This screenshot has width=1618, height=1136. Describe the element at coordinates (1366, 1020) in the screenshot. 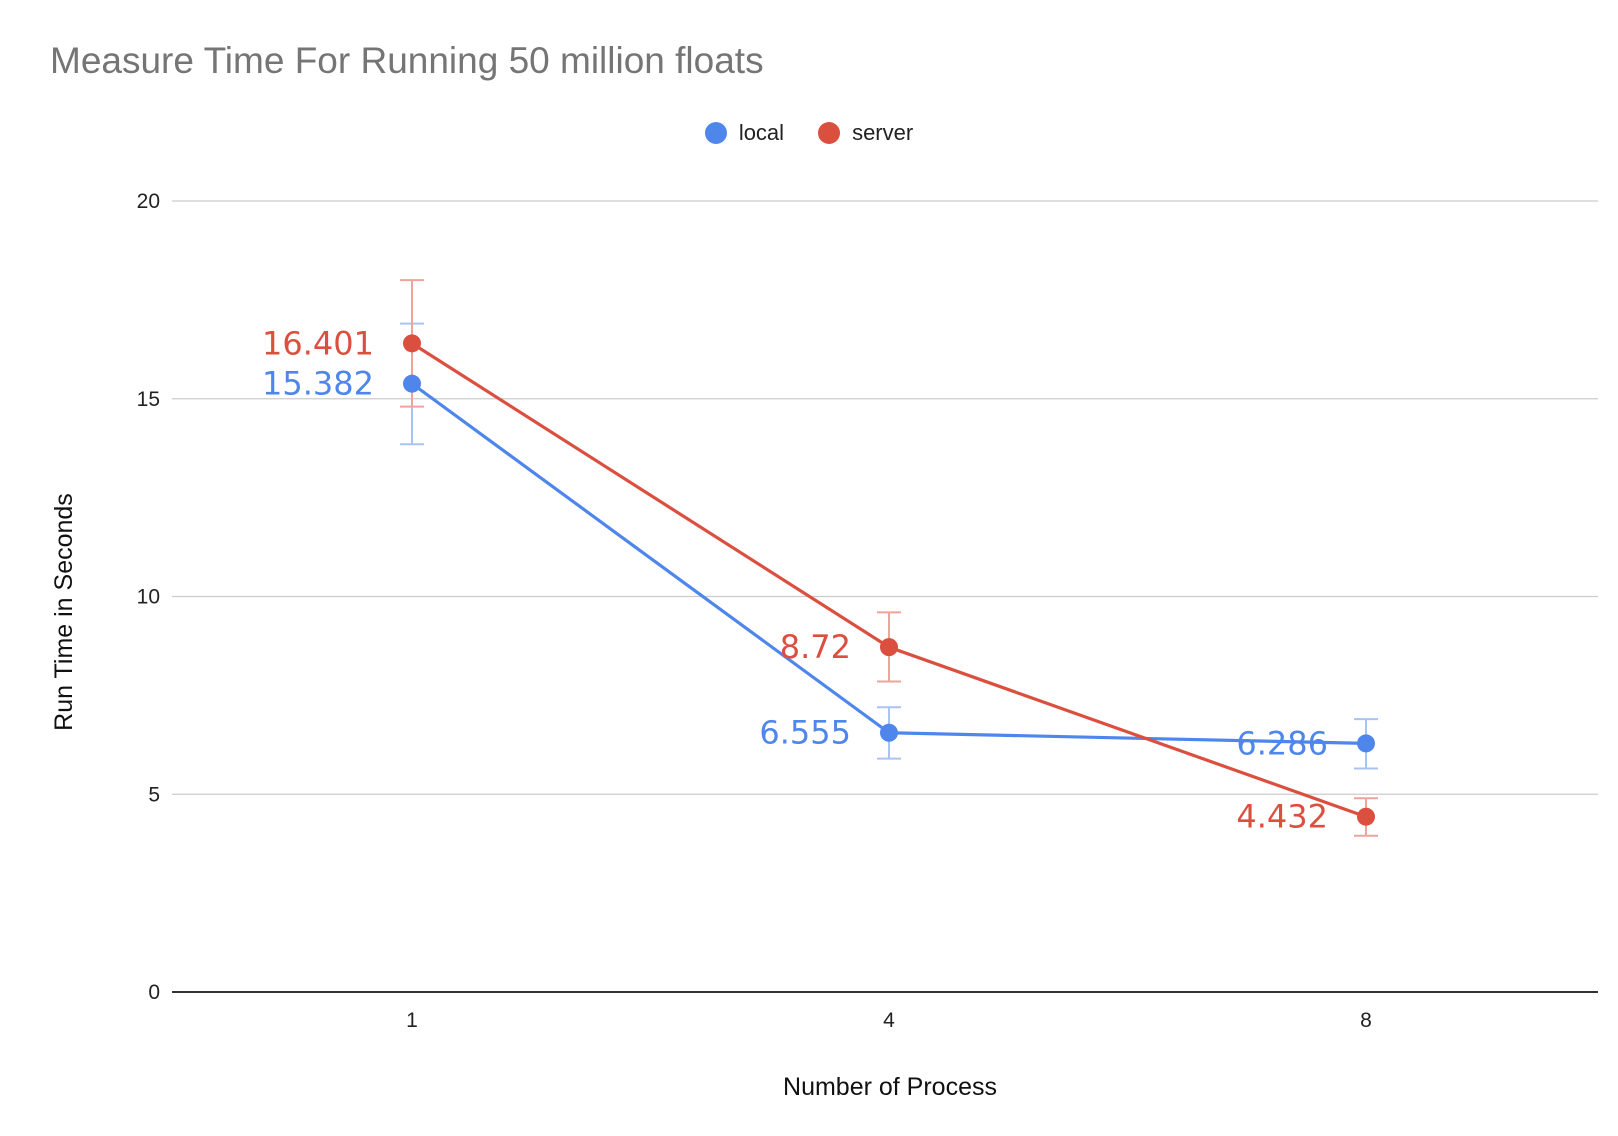

I see `x-tick-label: 8` at that location.